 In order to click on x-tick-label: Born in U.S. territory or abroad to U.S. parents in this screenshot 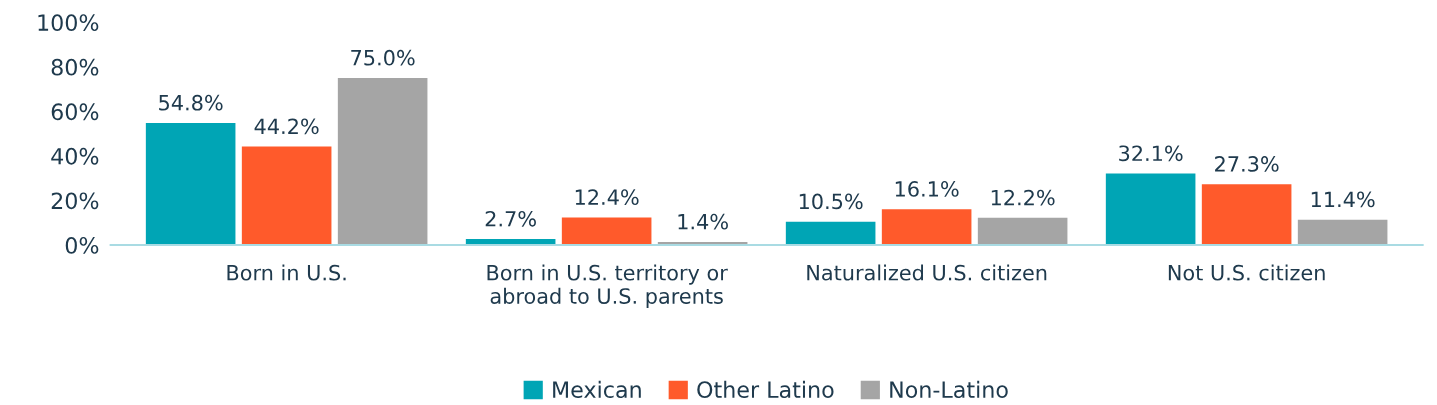, I will do `click(607, 286)`.